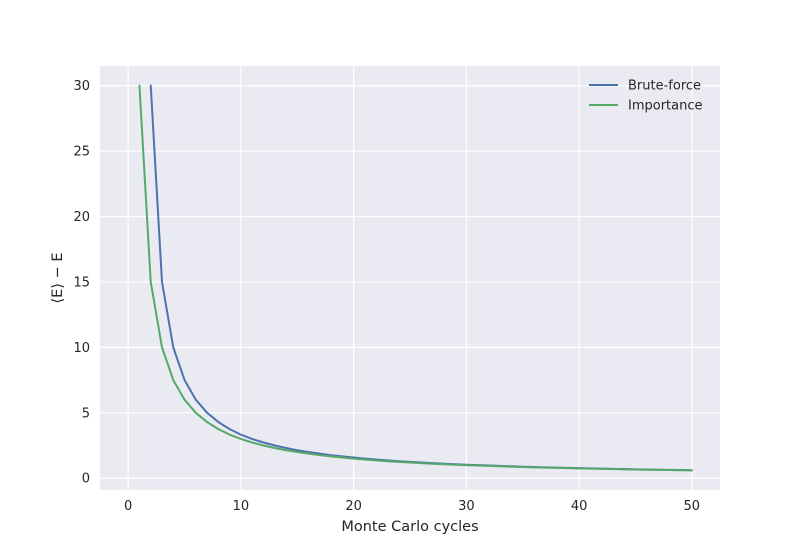 The height and width of the screenshot is (550, 800). What do you see at coordinates (58, 277) in the screenshot?
I see `y-axis-label: ⟨E⟩ − E` at bounding box center [58, 277].